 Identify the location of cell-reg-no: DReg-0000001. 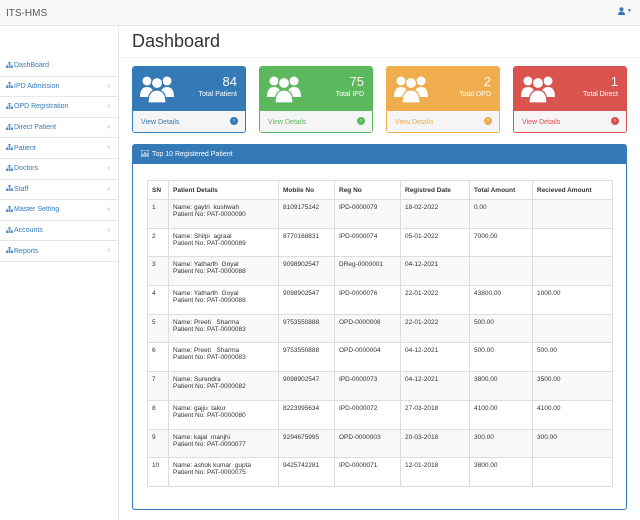
(367, 271).